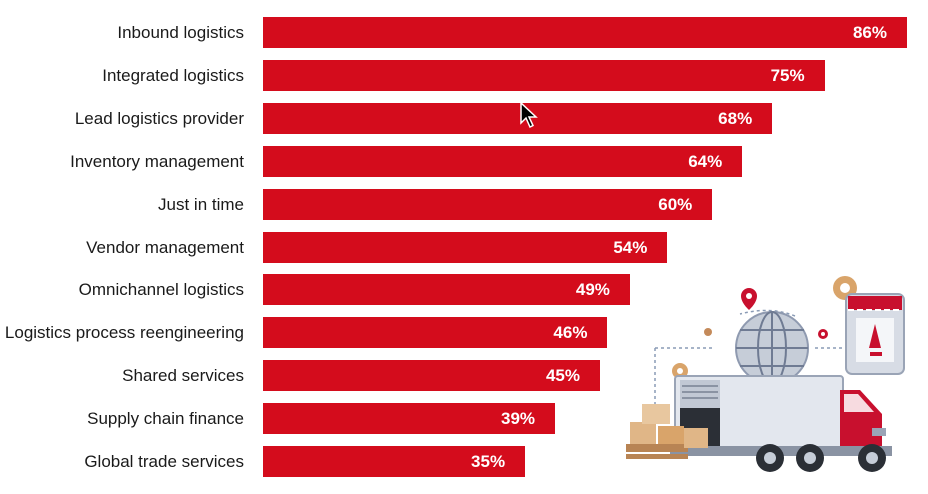 The image size is (928, 494). Describe the element at coordinates (173, 75) in the screenshot. I see `category-label: Integrated logistics` at that location.